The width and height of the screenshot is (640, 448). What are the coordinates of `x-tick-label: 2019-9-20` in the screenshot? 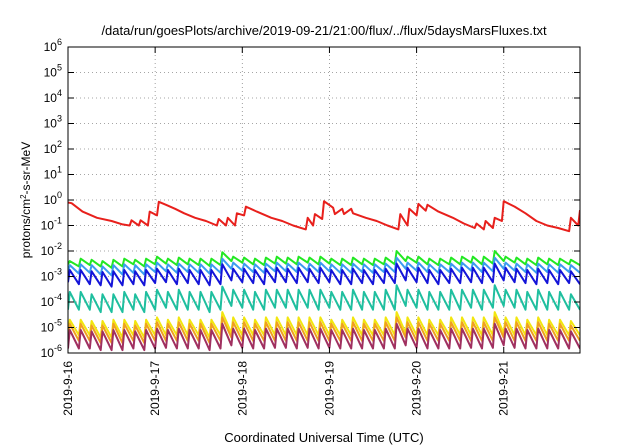 It's located at (417, 388).